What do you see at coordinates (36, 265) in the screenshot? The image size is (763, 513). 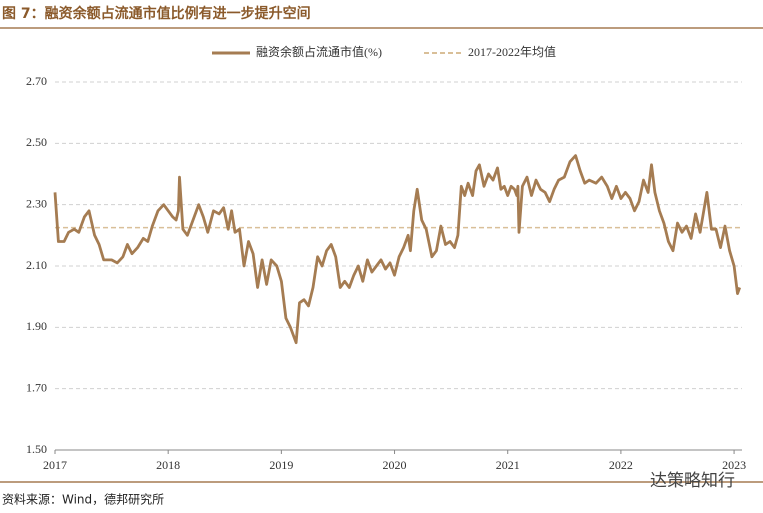 I see `y-tick-label: 2.10` at bounding box center [36, 265].